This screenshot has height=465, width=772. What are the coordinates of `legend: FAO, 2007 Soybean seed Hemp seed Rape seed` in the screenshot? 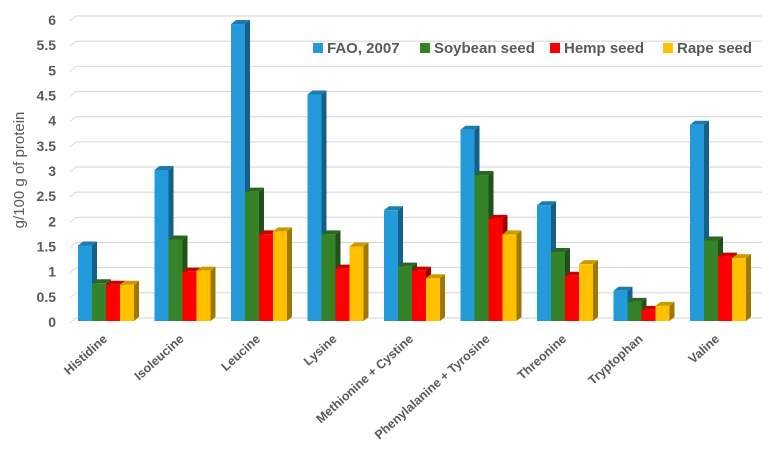 It's located at (532, 48).